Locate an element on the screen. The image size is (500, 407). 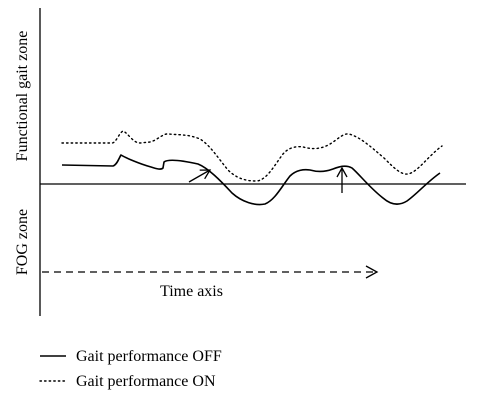
legend-off-label: Gait performance OFF is located at coordinates (149, 356).